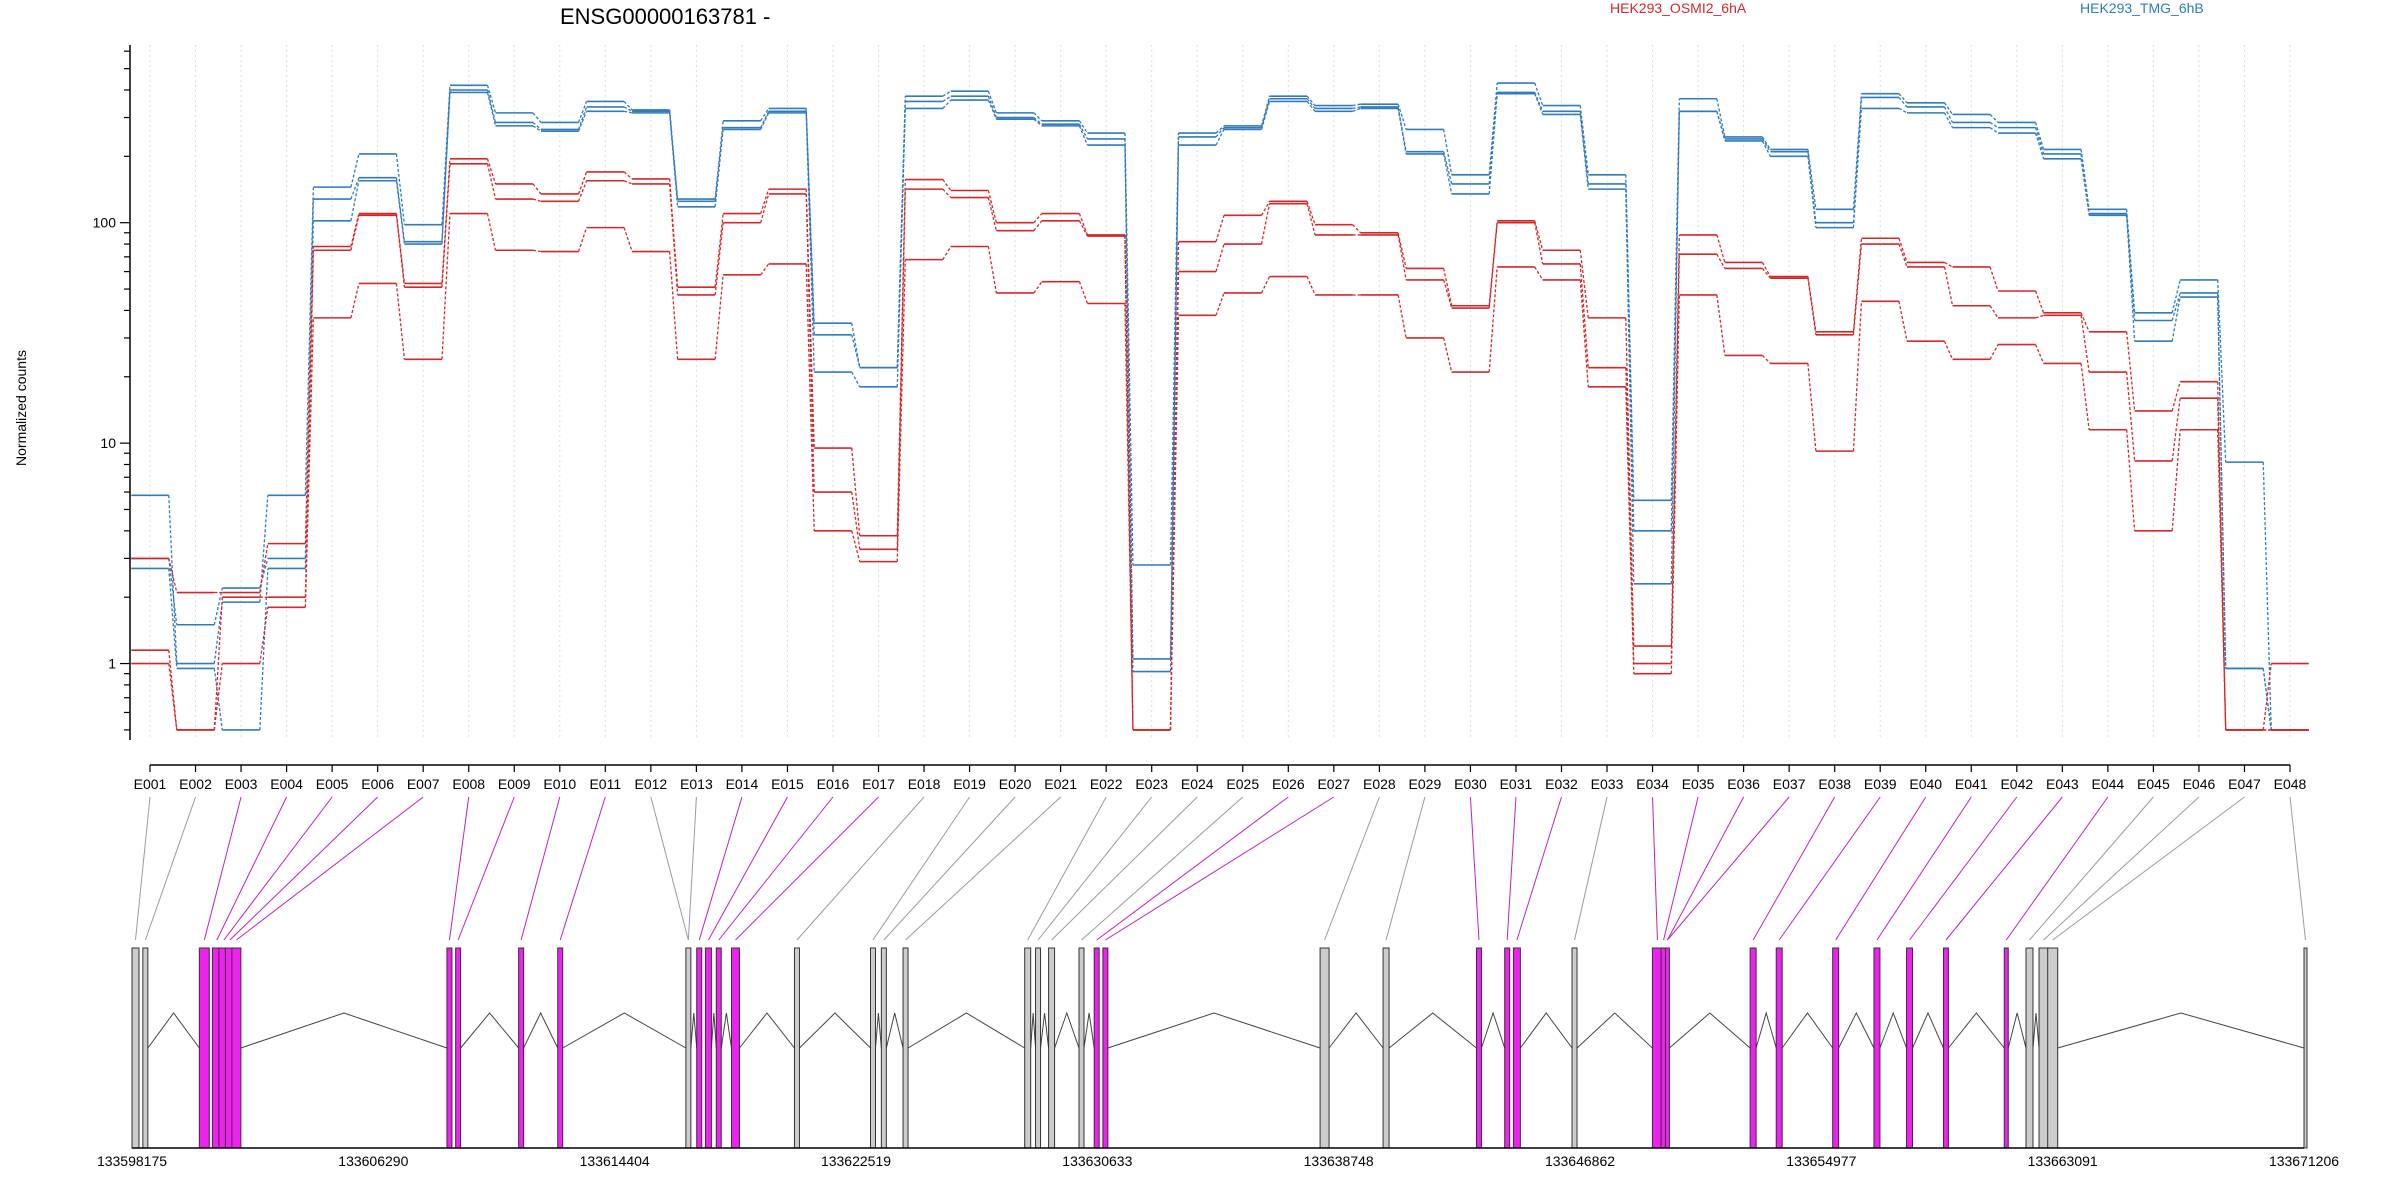 This screenshot has width=2400, height=1200. Describe the element at coordinates (105, 223) in the screenshot. I see `y-tick-label: 100` at that location.